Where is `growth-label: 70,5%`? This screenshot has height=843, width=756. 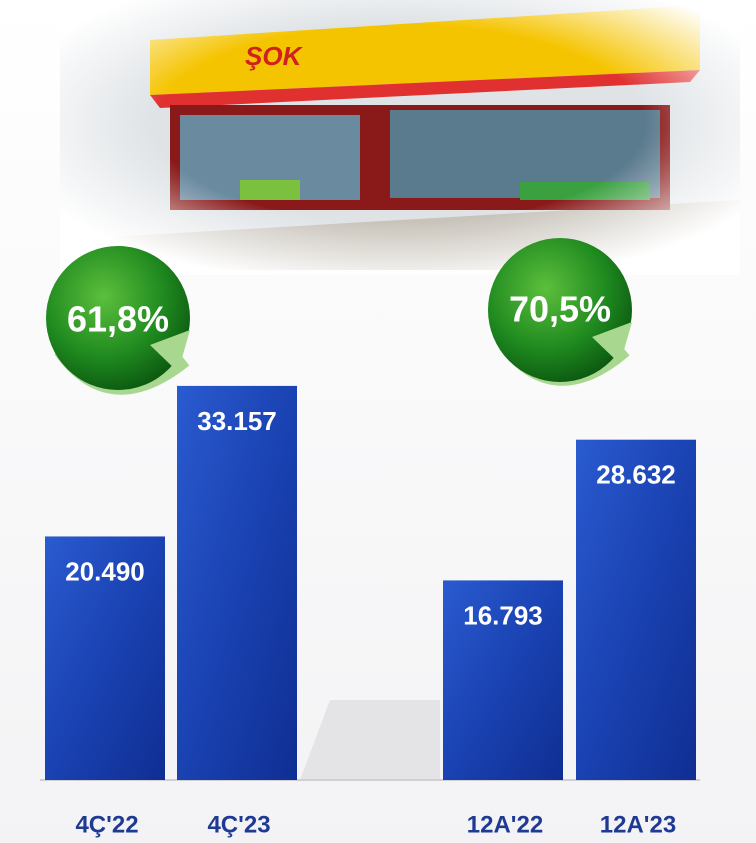 growth-label: 70,5% is located at coordinates (560, 309).